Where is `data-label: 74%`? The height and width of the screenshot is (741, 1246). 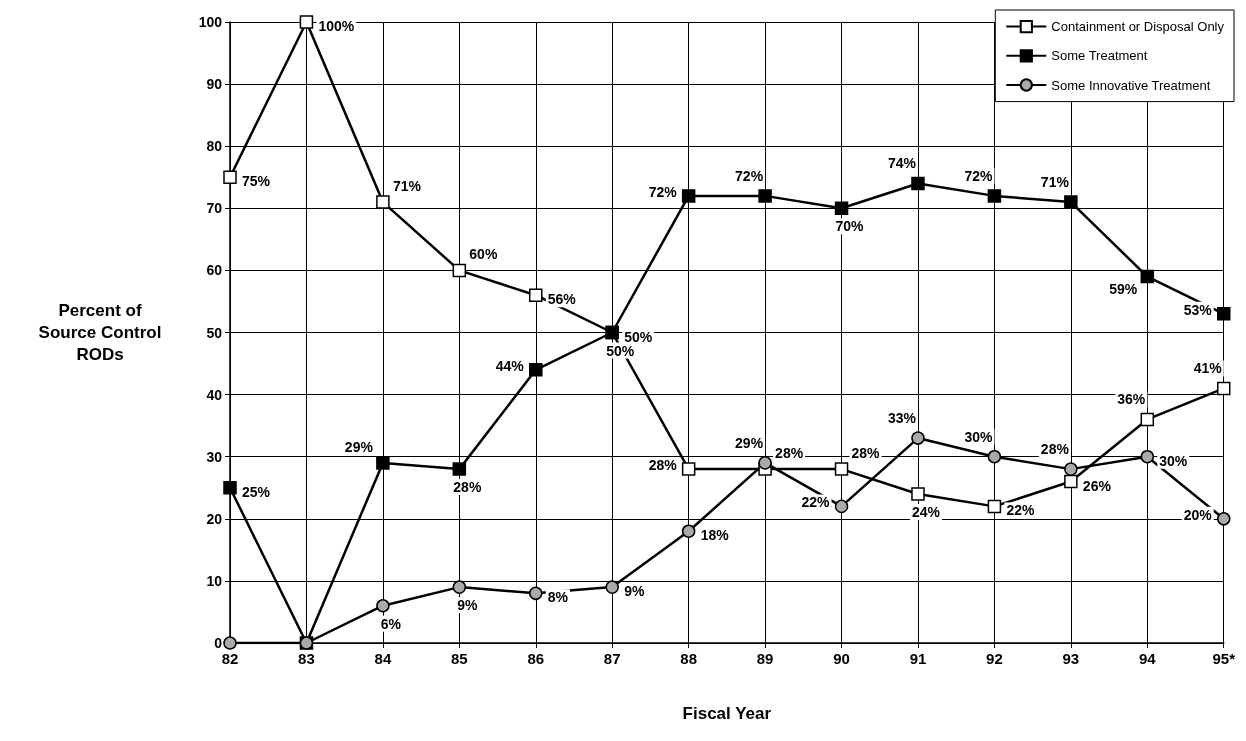
data-label: 74% is located at coordinates (902, 163).